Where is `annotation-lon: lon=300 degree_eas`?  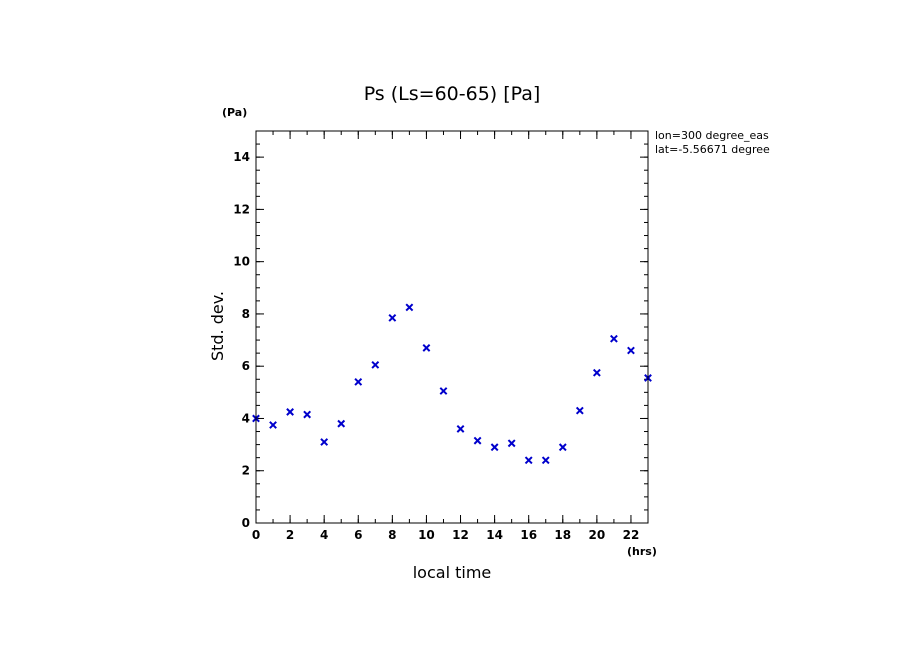
annotation-lon: lon=300 degree_eas is located at coordinates (712, 135).